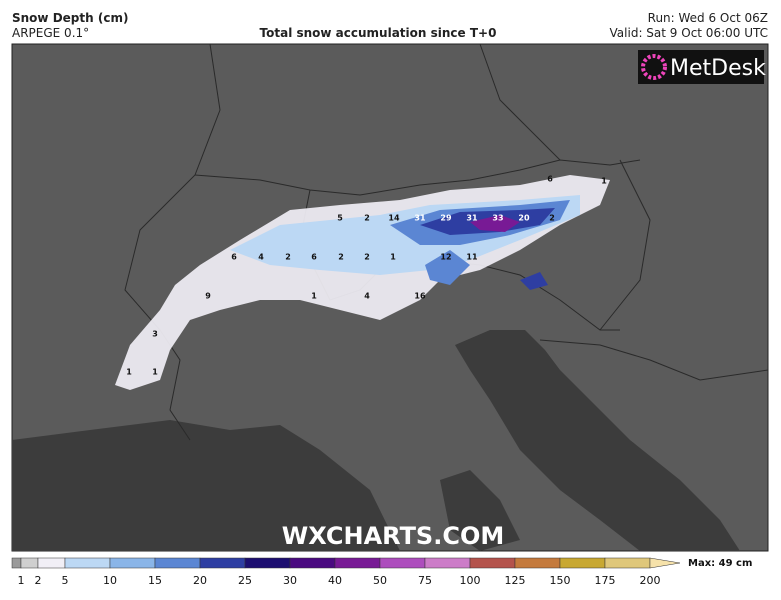 This screenshot has width=781, height=600. Describe the element at coordinates (346, 572) in the screenshot. I see `colorbar: 1 2 5 10 15 20 25 30 40 50 75 100 125 150 175 200` at that location.